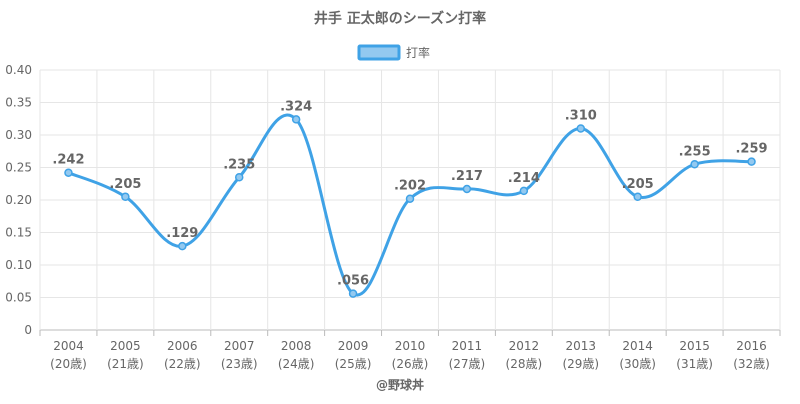 The width and height of the screenshot is (800, 404). I want to click on x-tick-label: 2011, so click(467, 346).